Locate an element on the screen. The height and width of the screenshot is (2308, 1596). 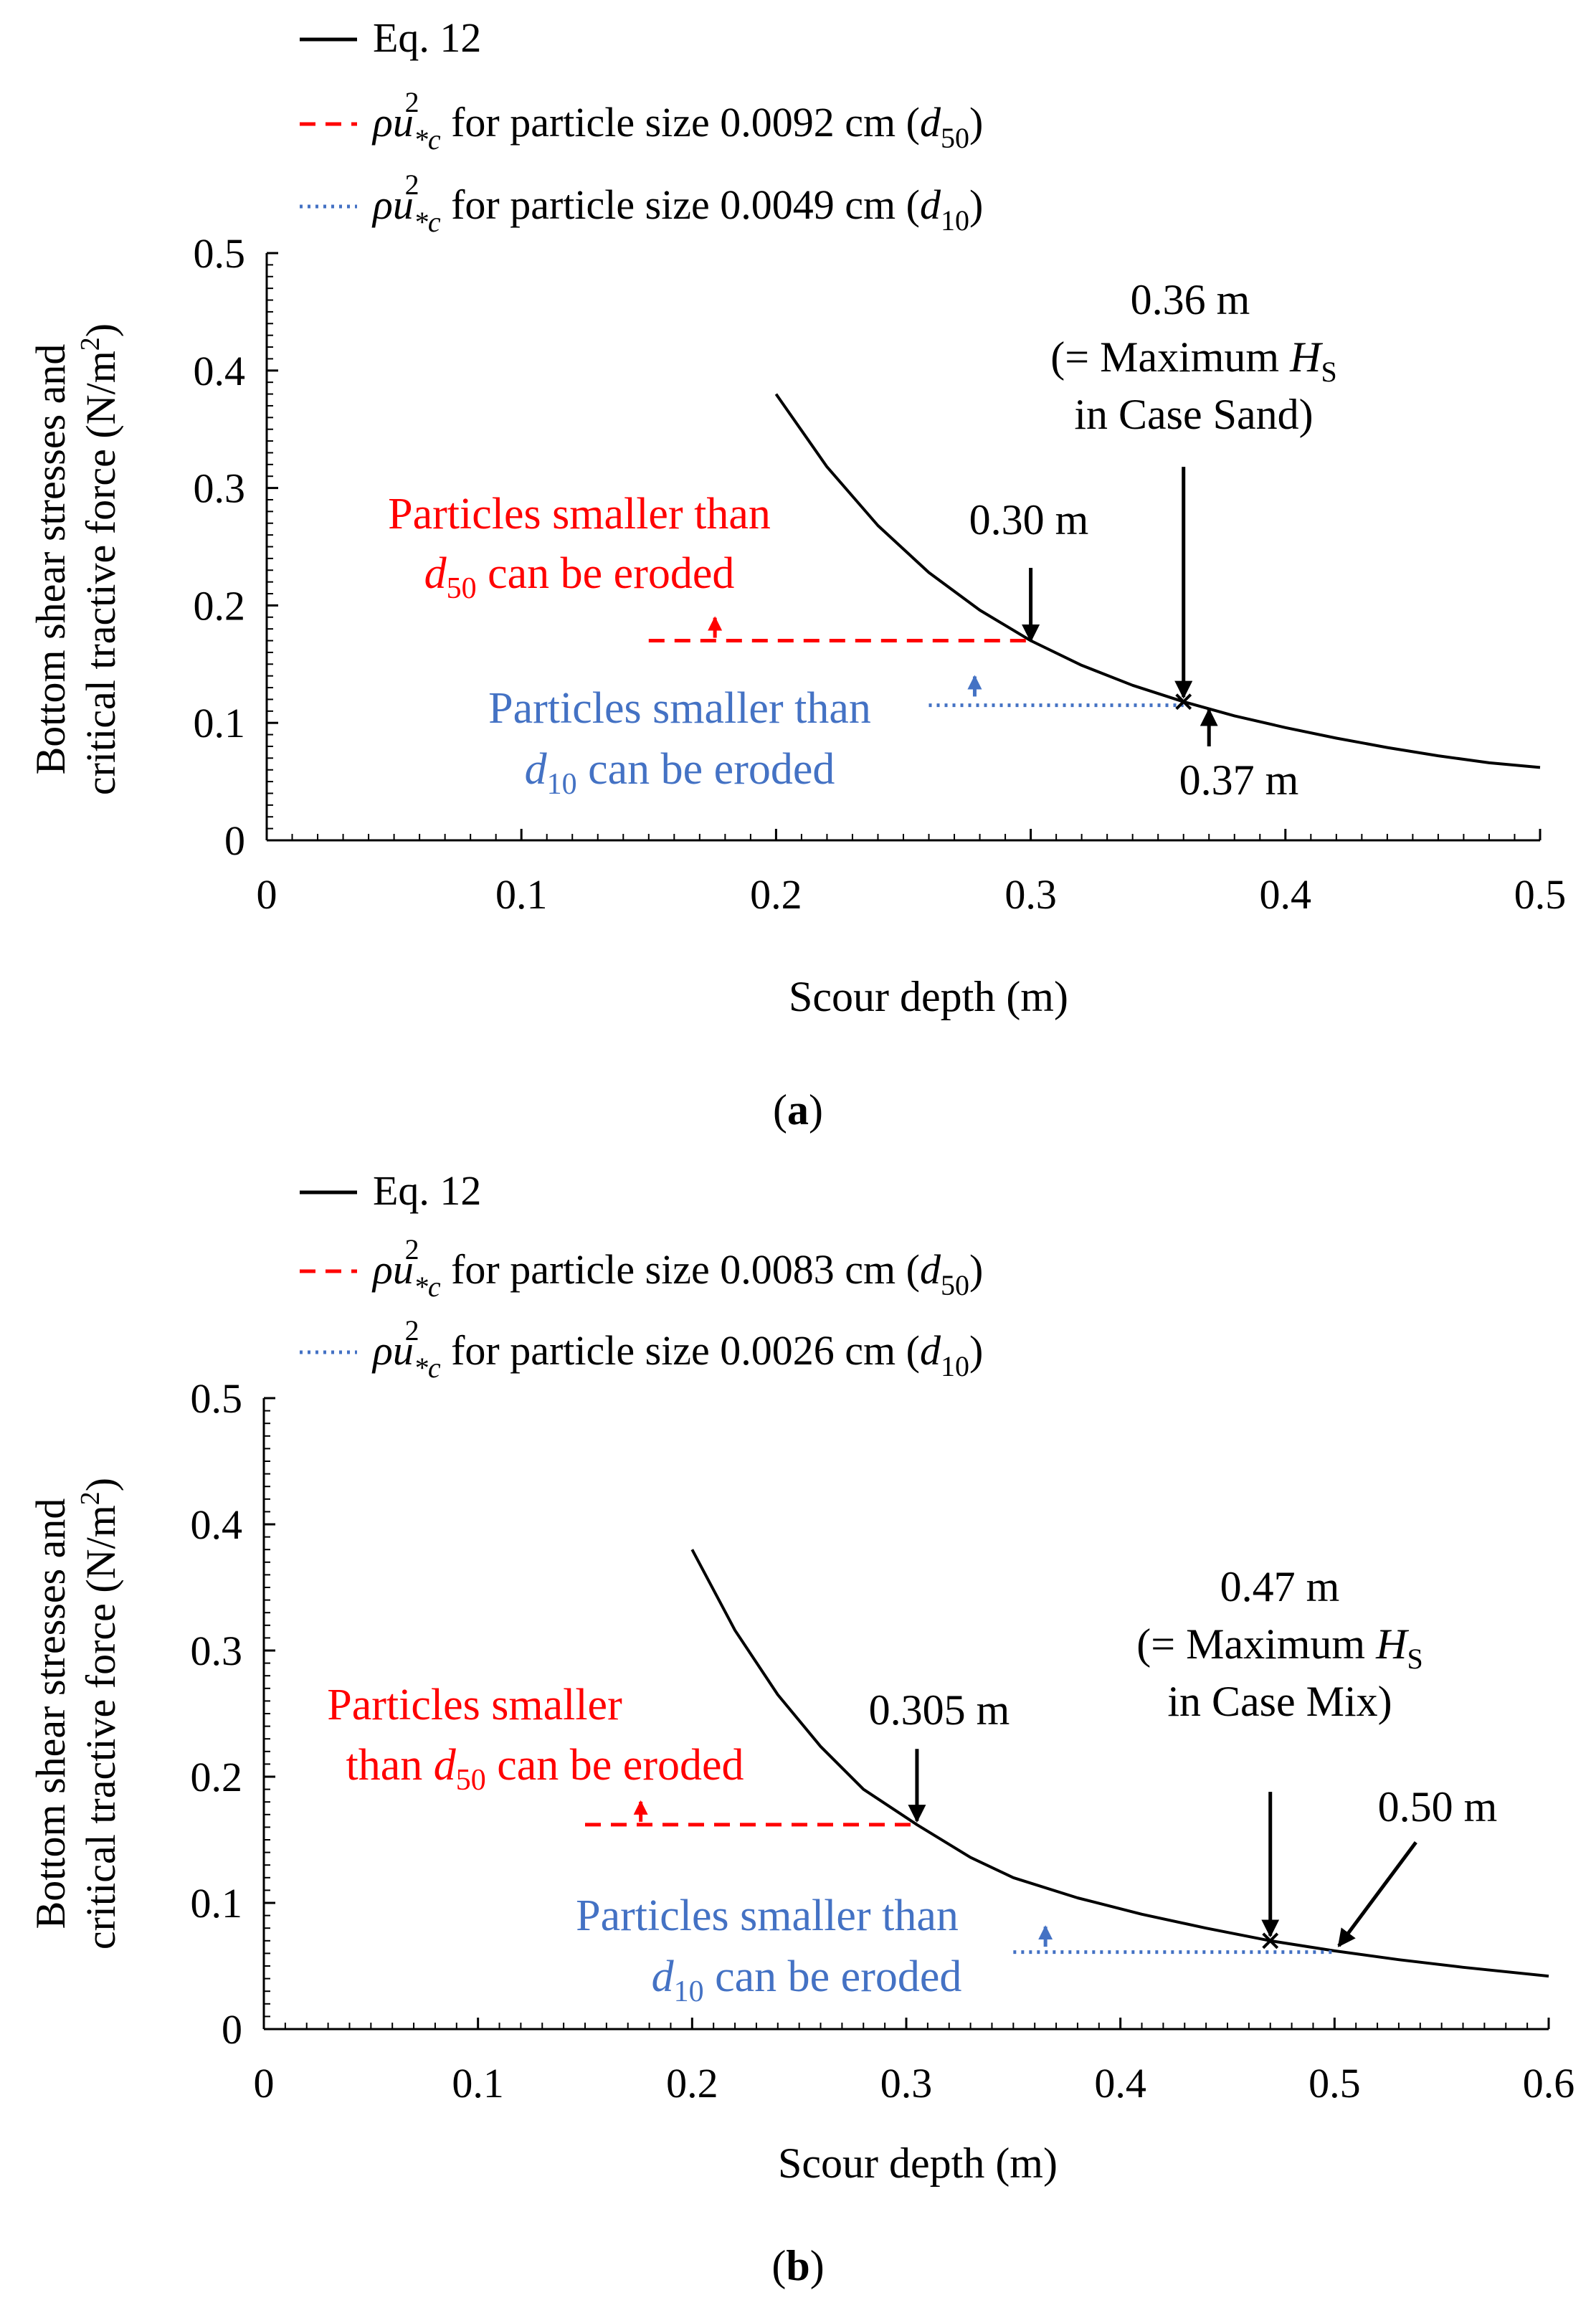
annotation-a-030: 0.30 m is located at coordinates (1029, 519).